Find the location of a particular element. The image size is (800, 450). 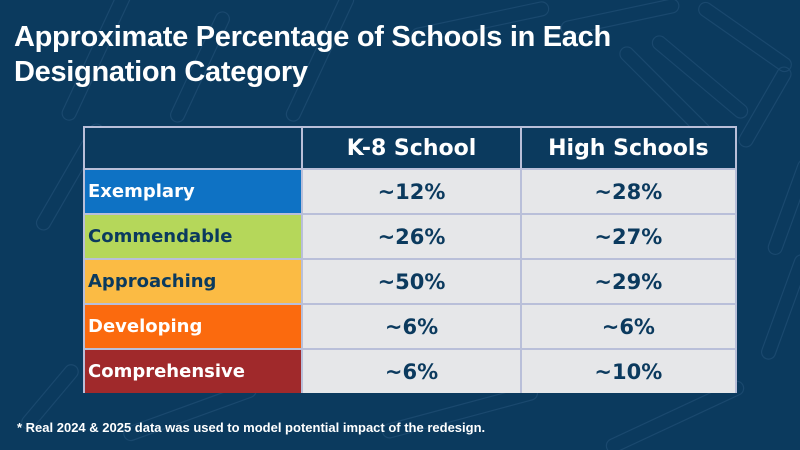

table-row: Commendable ~26% ~27% is located at coordinates (410, 236).